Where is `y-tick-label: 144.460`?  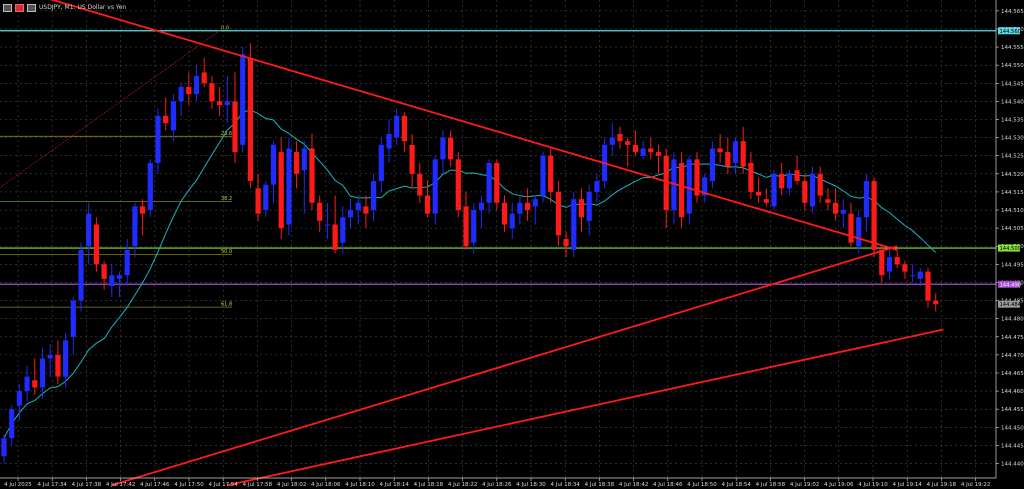 y-tick-label: 144.460 is located at coordinates (1012, 392).